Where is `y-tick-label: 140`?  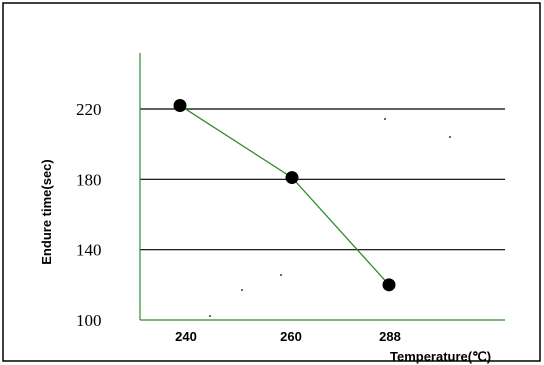 y-tick-label: 140 is located at coordinates (89, 250).